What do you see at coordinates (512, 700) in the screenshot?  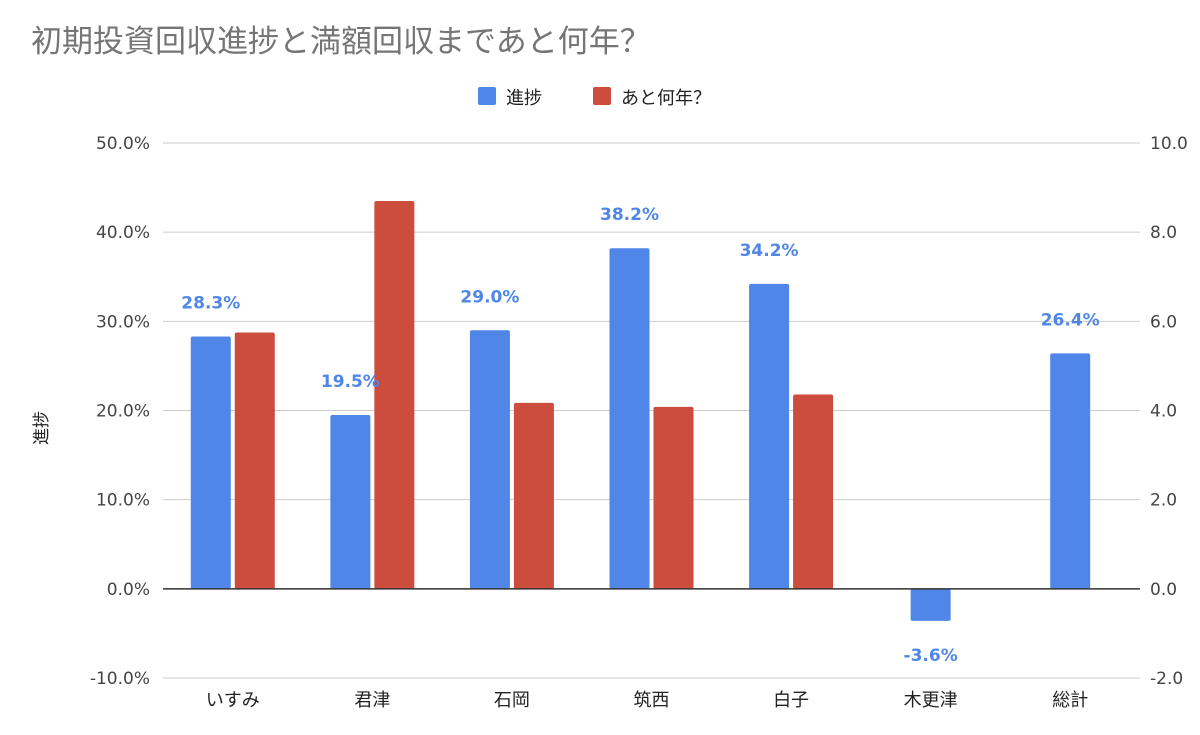 I see `x-category-label: 石岡` at bounding box center [512, 700].